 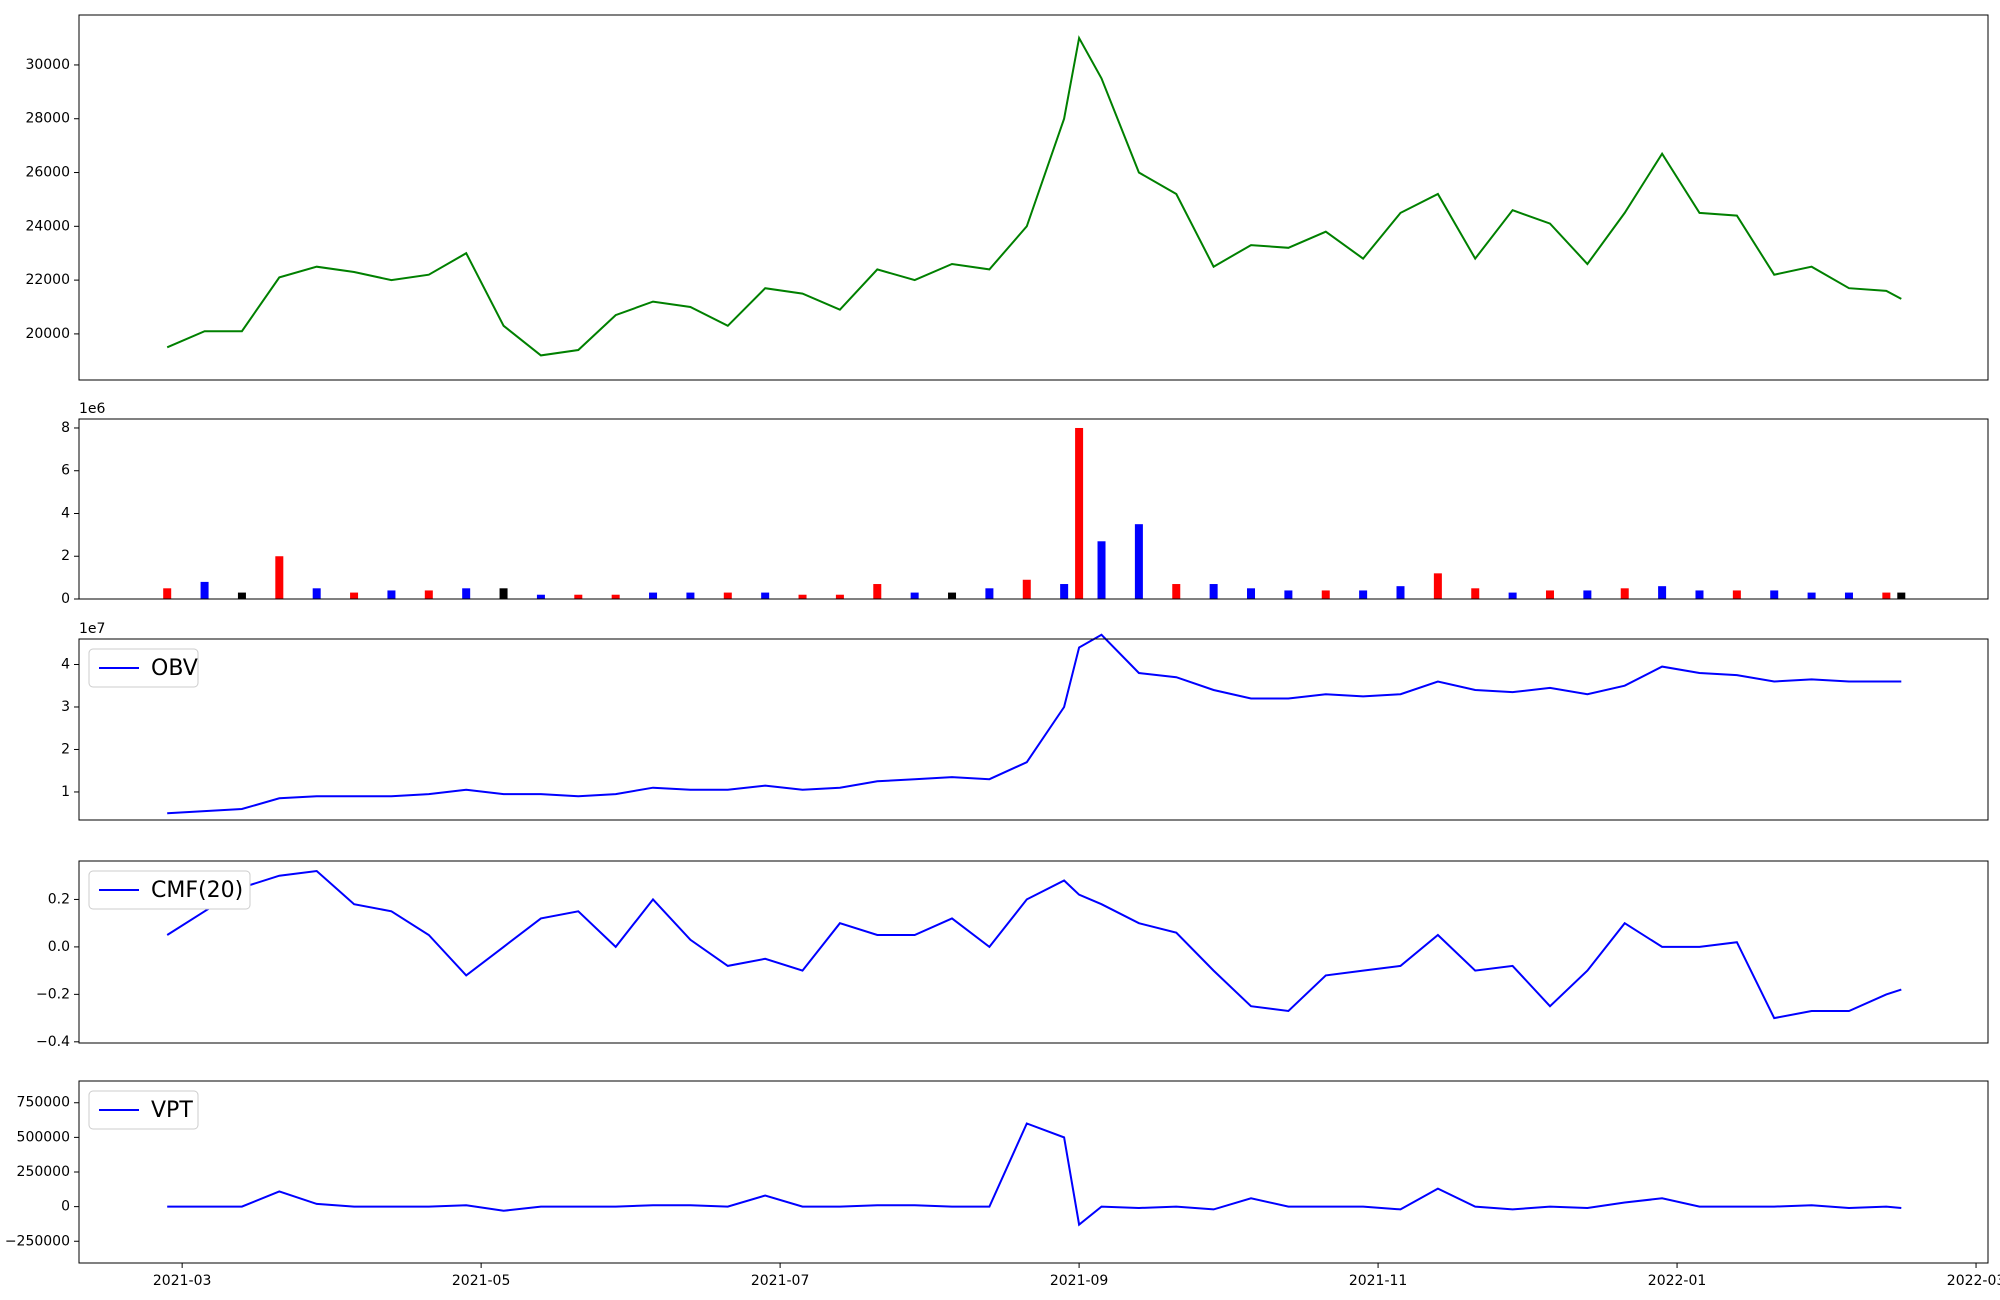 I want to click on y-tick-label: 6, so click(x=65, y=471).